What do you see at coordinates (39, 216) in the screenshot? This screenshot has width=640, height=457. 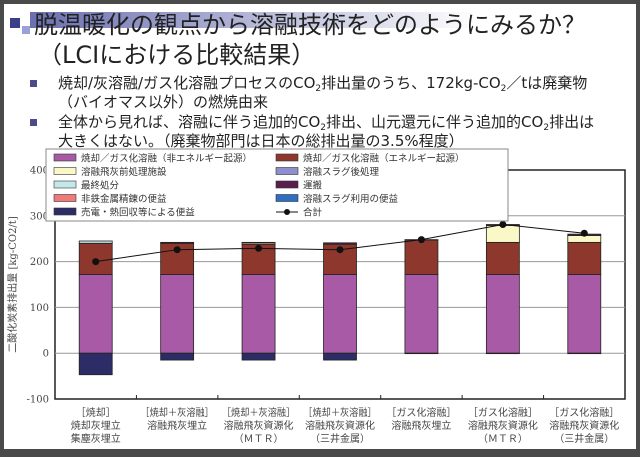 I see `y-tick-label: 300` at bounding box center [39, 216].